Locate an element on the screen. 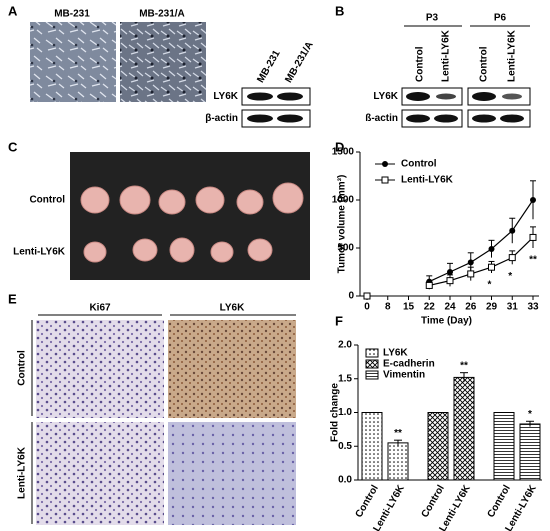 The width and height of the screenshot is (550, 531). panel-label: C is located at coordinates (13, 146).